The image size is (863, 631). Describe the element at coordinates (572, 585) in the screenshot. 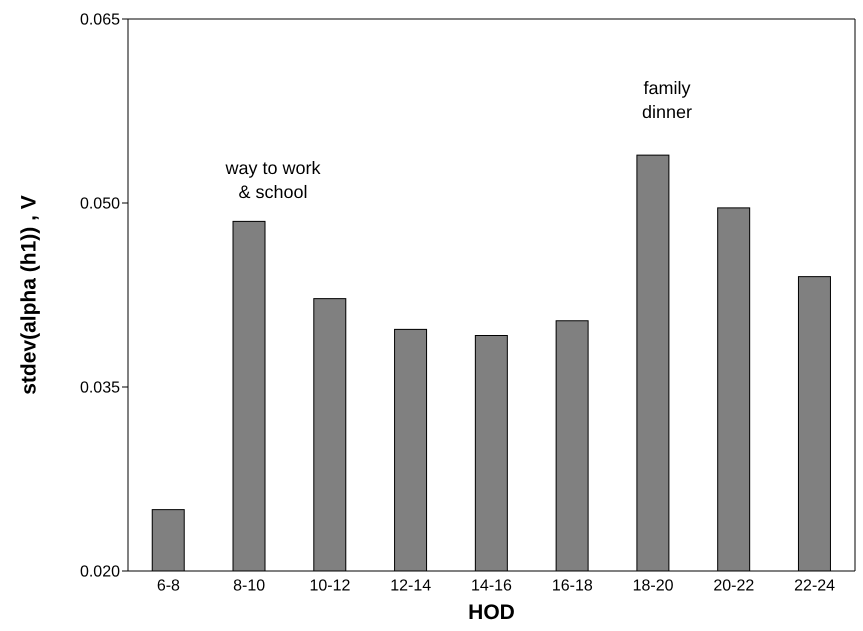

I see `x-tick-label: 16-18` at that location.